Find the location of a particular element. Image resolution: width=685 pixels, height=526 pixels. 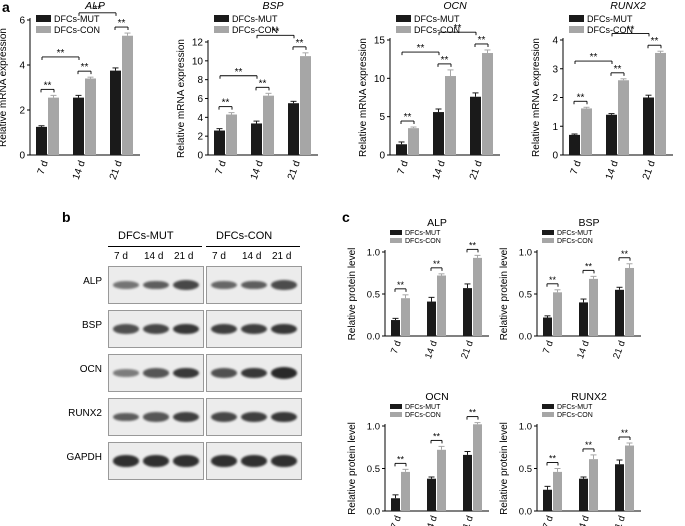

chart-1-category-label-0: 7 d is located at coordinates (221, 167).